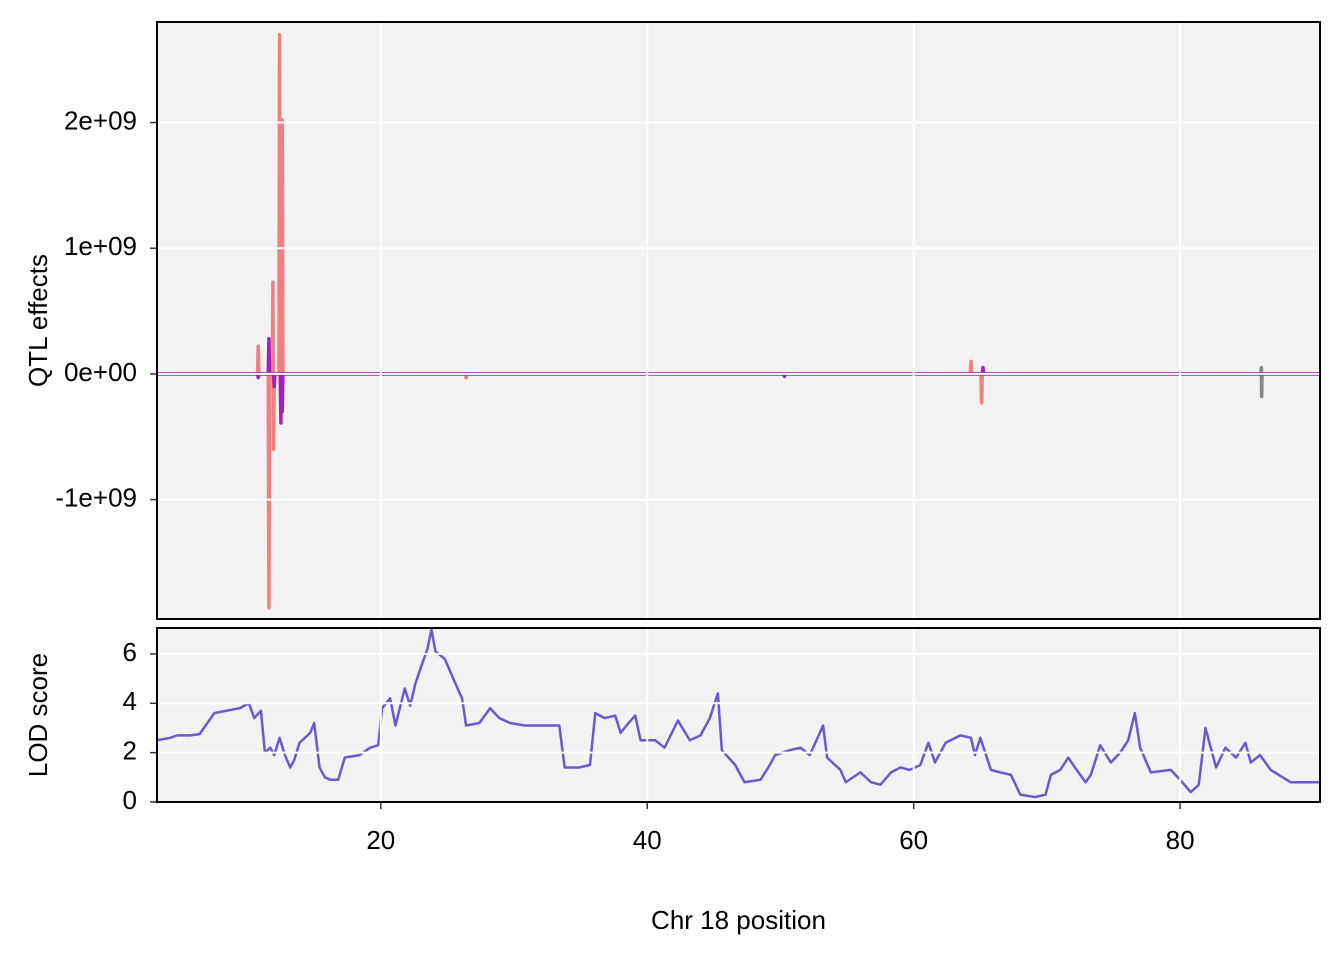 The image size is (1344, 960). Describe the element at coordinates (100, 372) in the screenshot. I see `y-tick-label: 0e+00` at that location.